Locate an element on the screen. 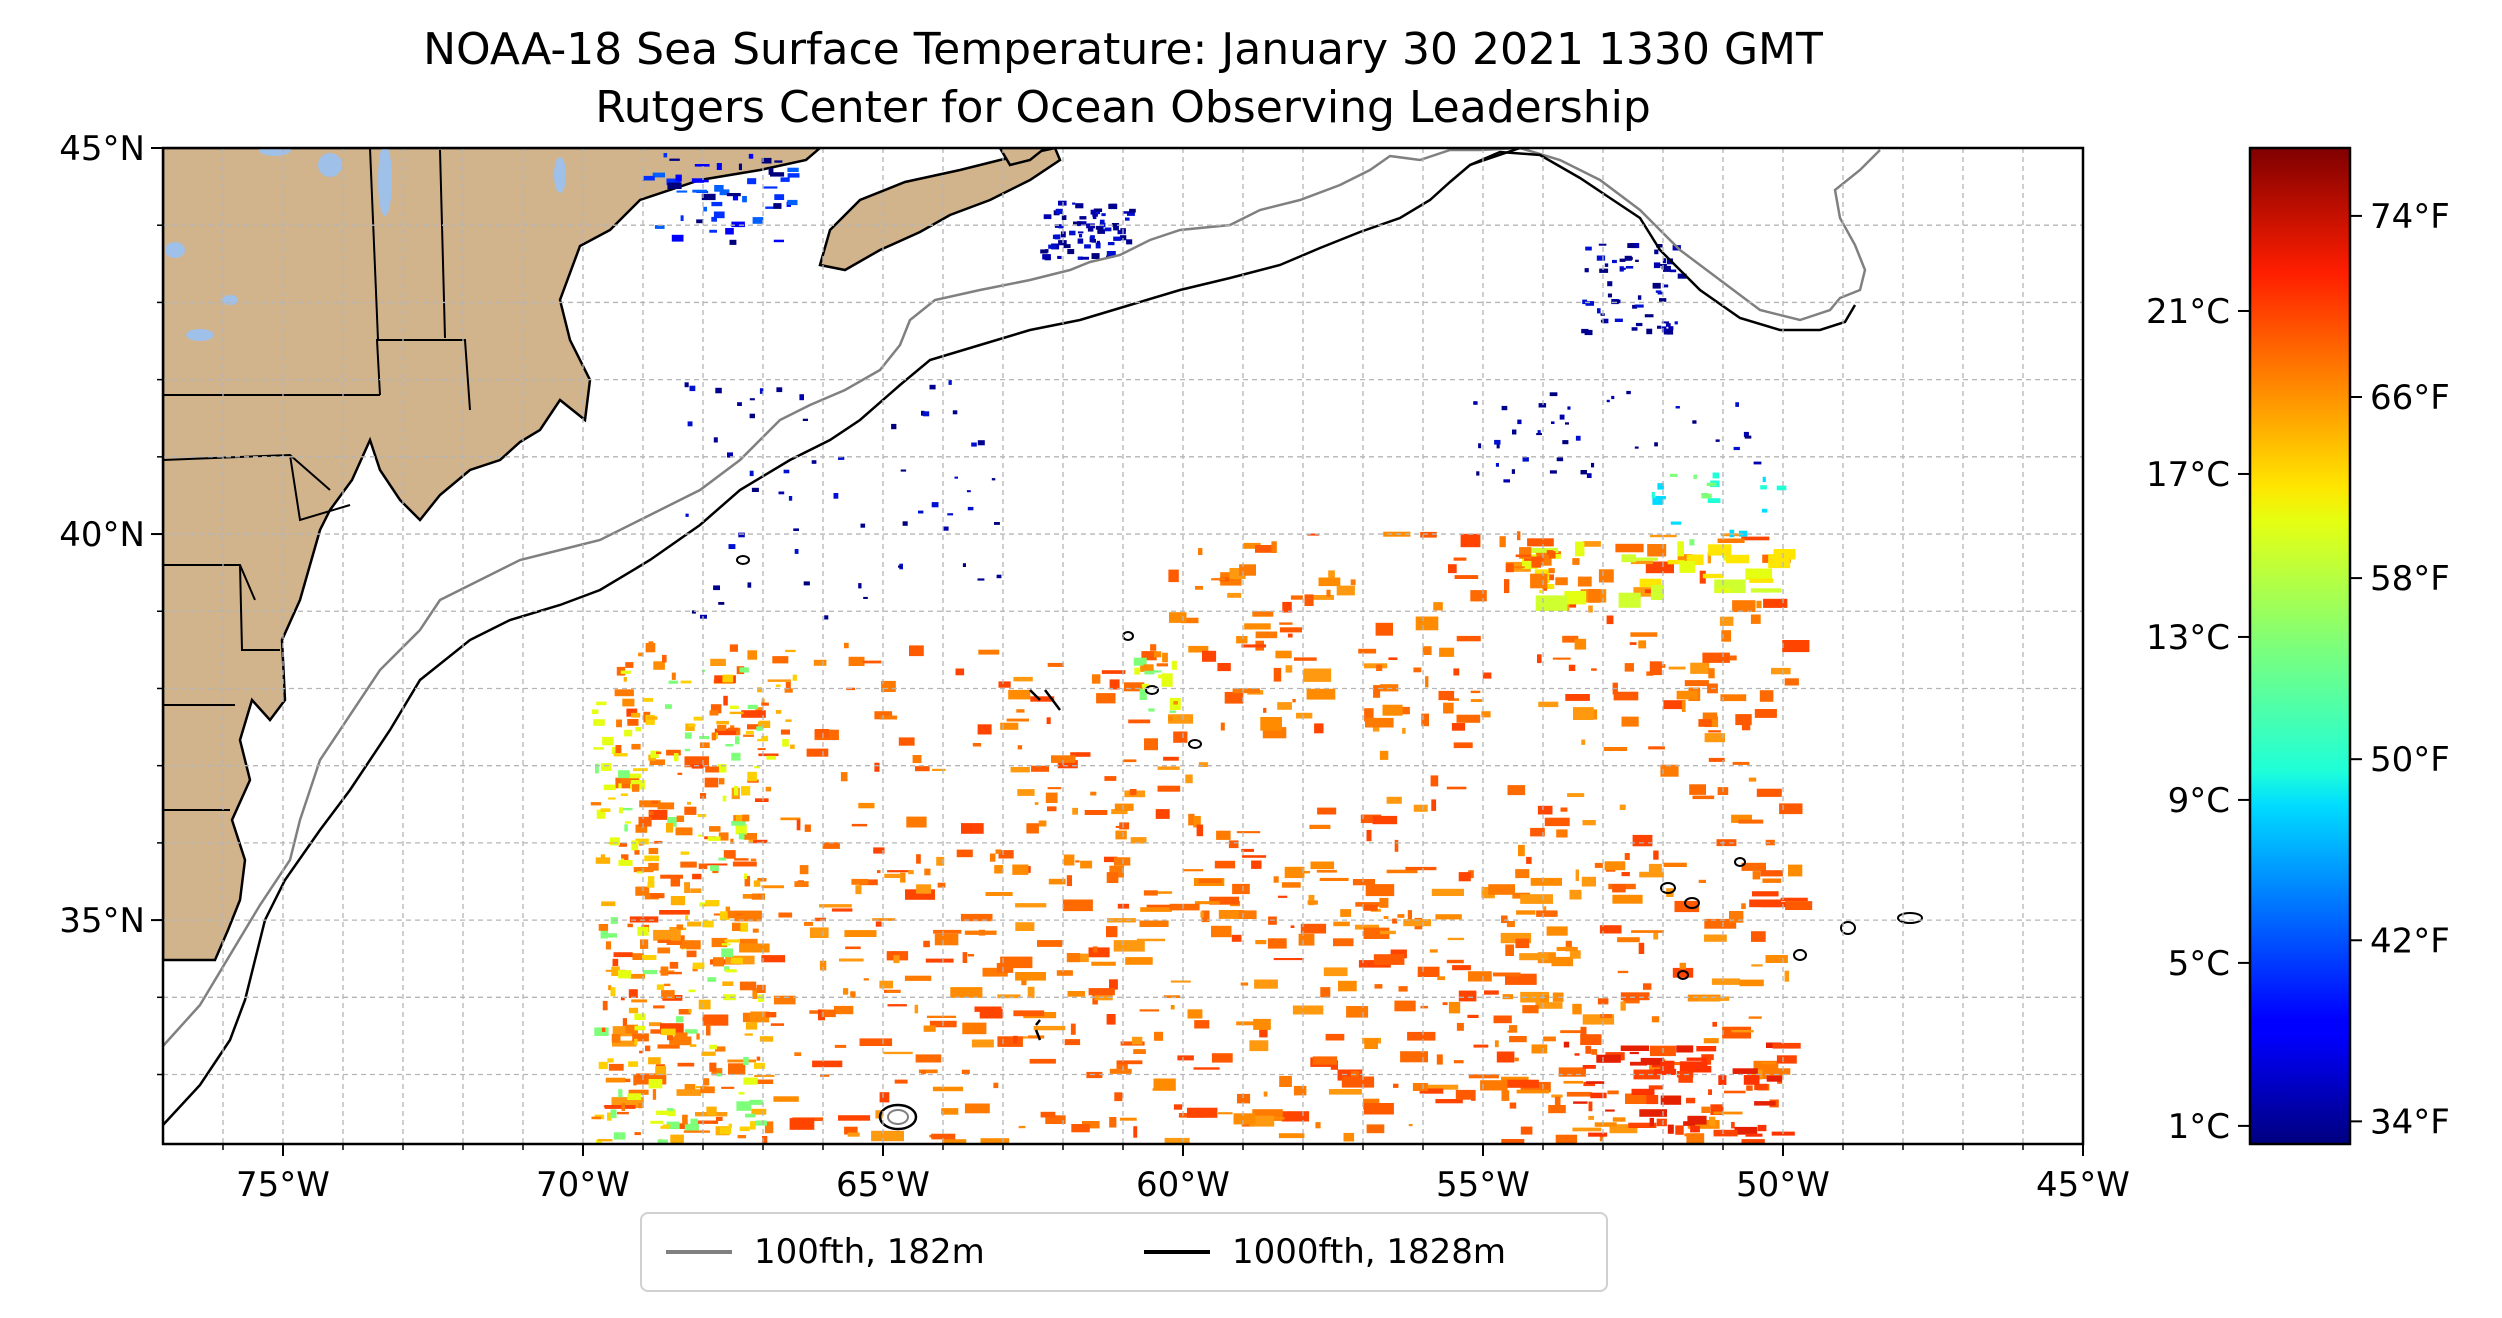 The width and height of the screenshot is (2502, 1318). lat-tick-label: 35°N is located at coordinates (102, 921).